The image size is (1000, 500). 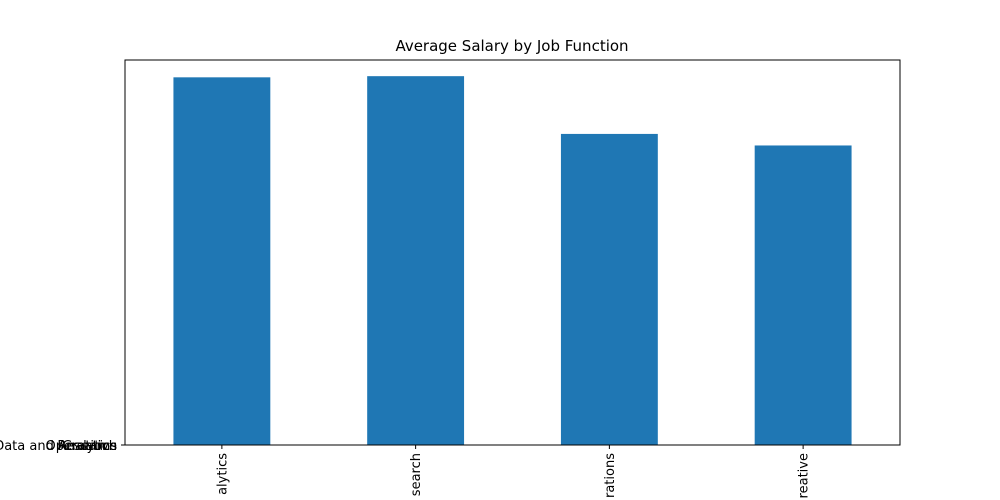 I want to click on x-tick-label-0: alytics, so click(x=222, y=474).